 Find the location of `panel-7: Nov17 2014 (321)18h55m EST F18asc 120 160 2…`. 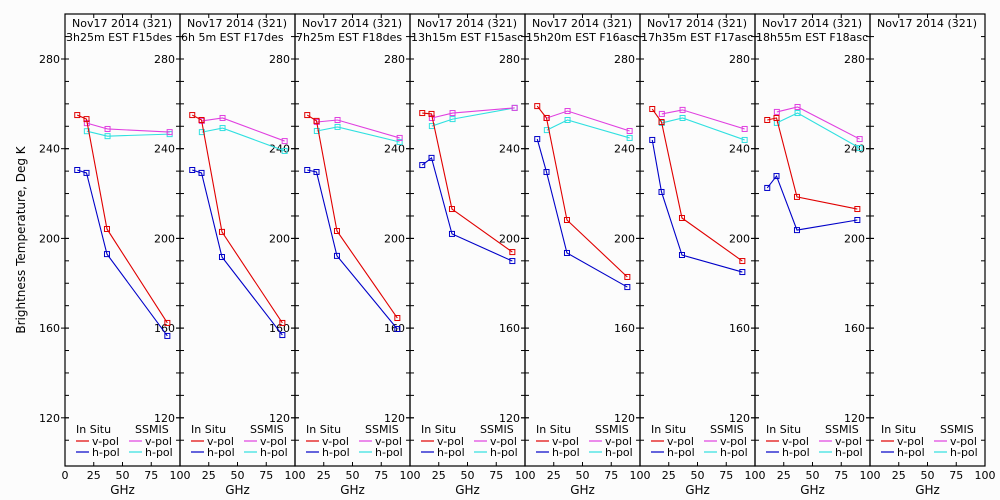

panel-7: Nov17 2014 (321)18h55m EST F18asc 120 160 2… is located at coordinates (817, 255).